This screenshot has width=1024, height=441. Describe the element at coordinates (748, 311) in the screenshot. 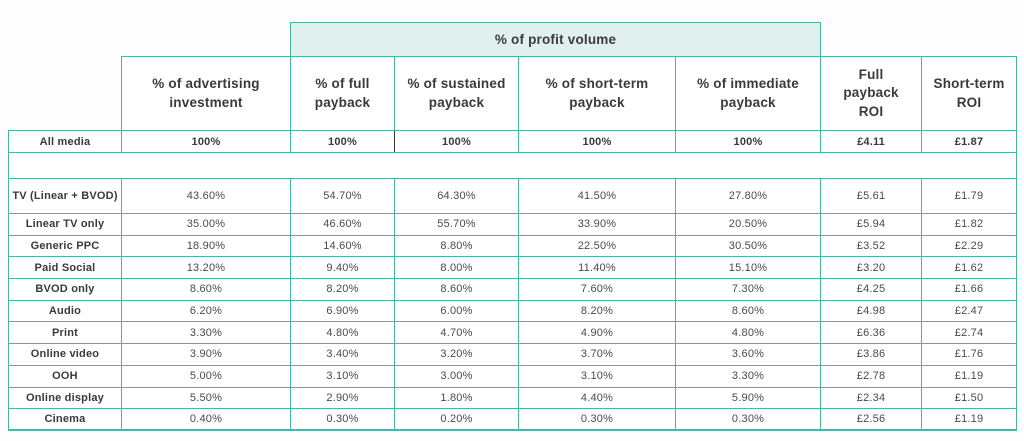

I see `cell-immediate-payback: 8.60%` at that location.